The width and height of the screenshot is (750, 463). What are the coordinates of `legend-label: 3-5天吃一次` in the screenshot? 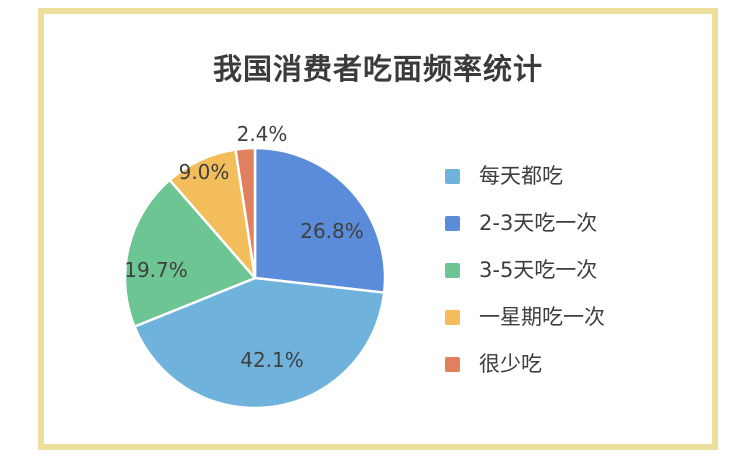 It's located at (538, 270).